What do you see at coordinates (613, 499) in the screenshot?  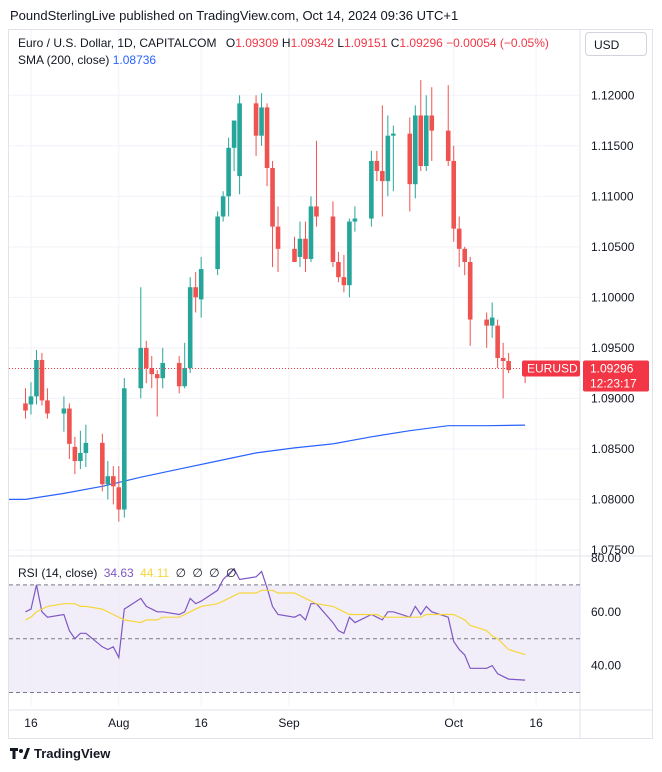 I see `price-tick-label: 1.08000` at bounding box center [613, 499].